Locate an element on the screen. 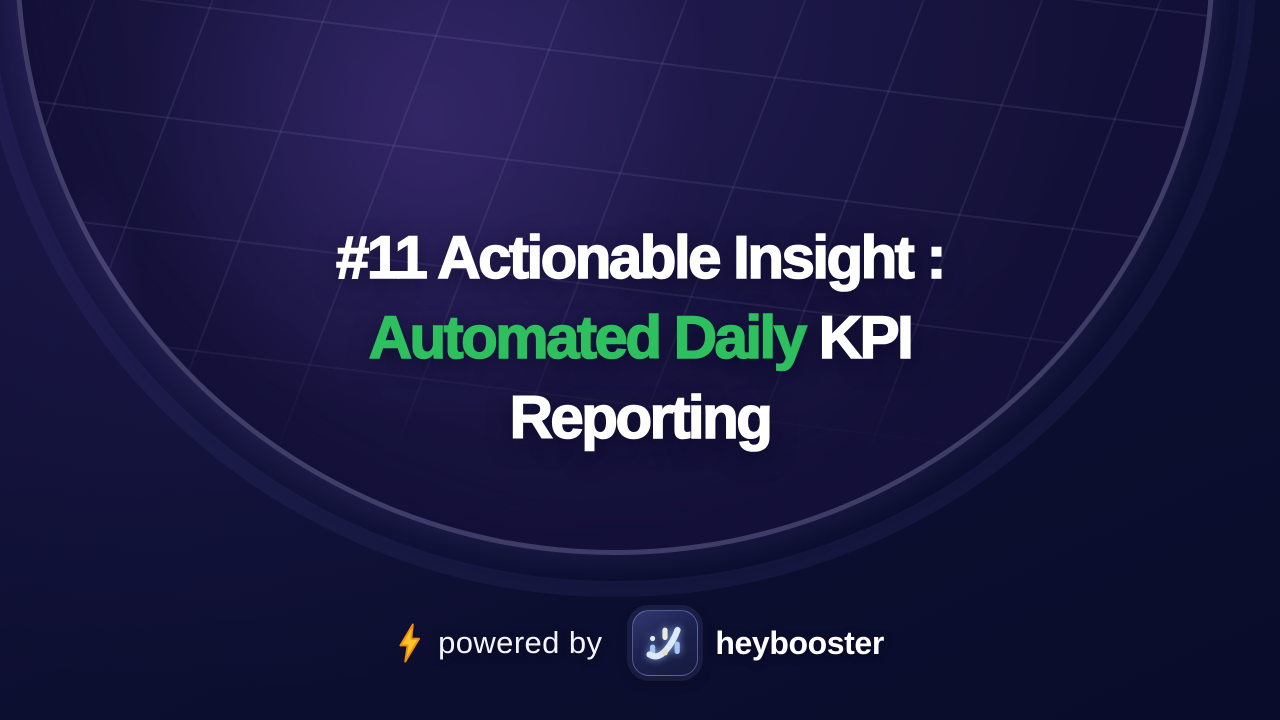 This screenshot has width=1280, height=720. title-line-1: #11 Actionable Insight : is located at coordinates (641, 257).